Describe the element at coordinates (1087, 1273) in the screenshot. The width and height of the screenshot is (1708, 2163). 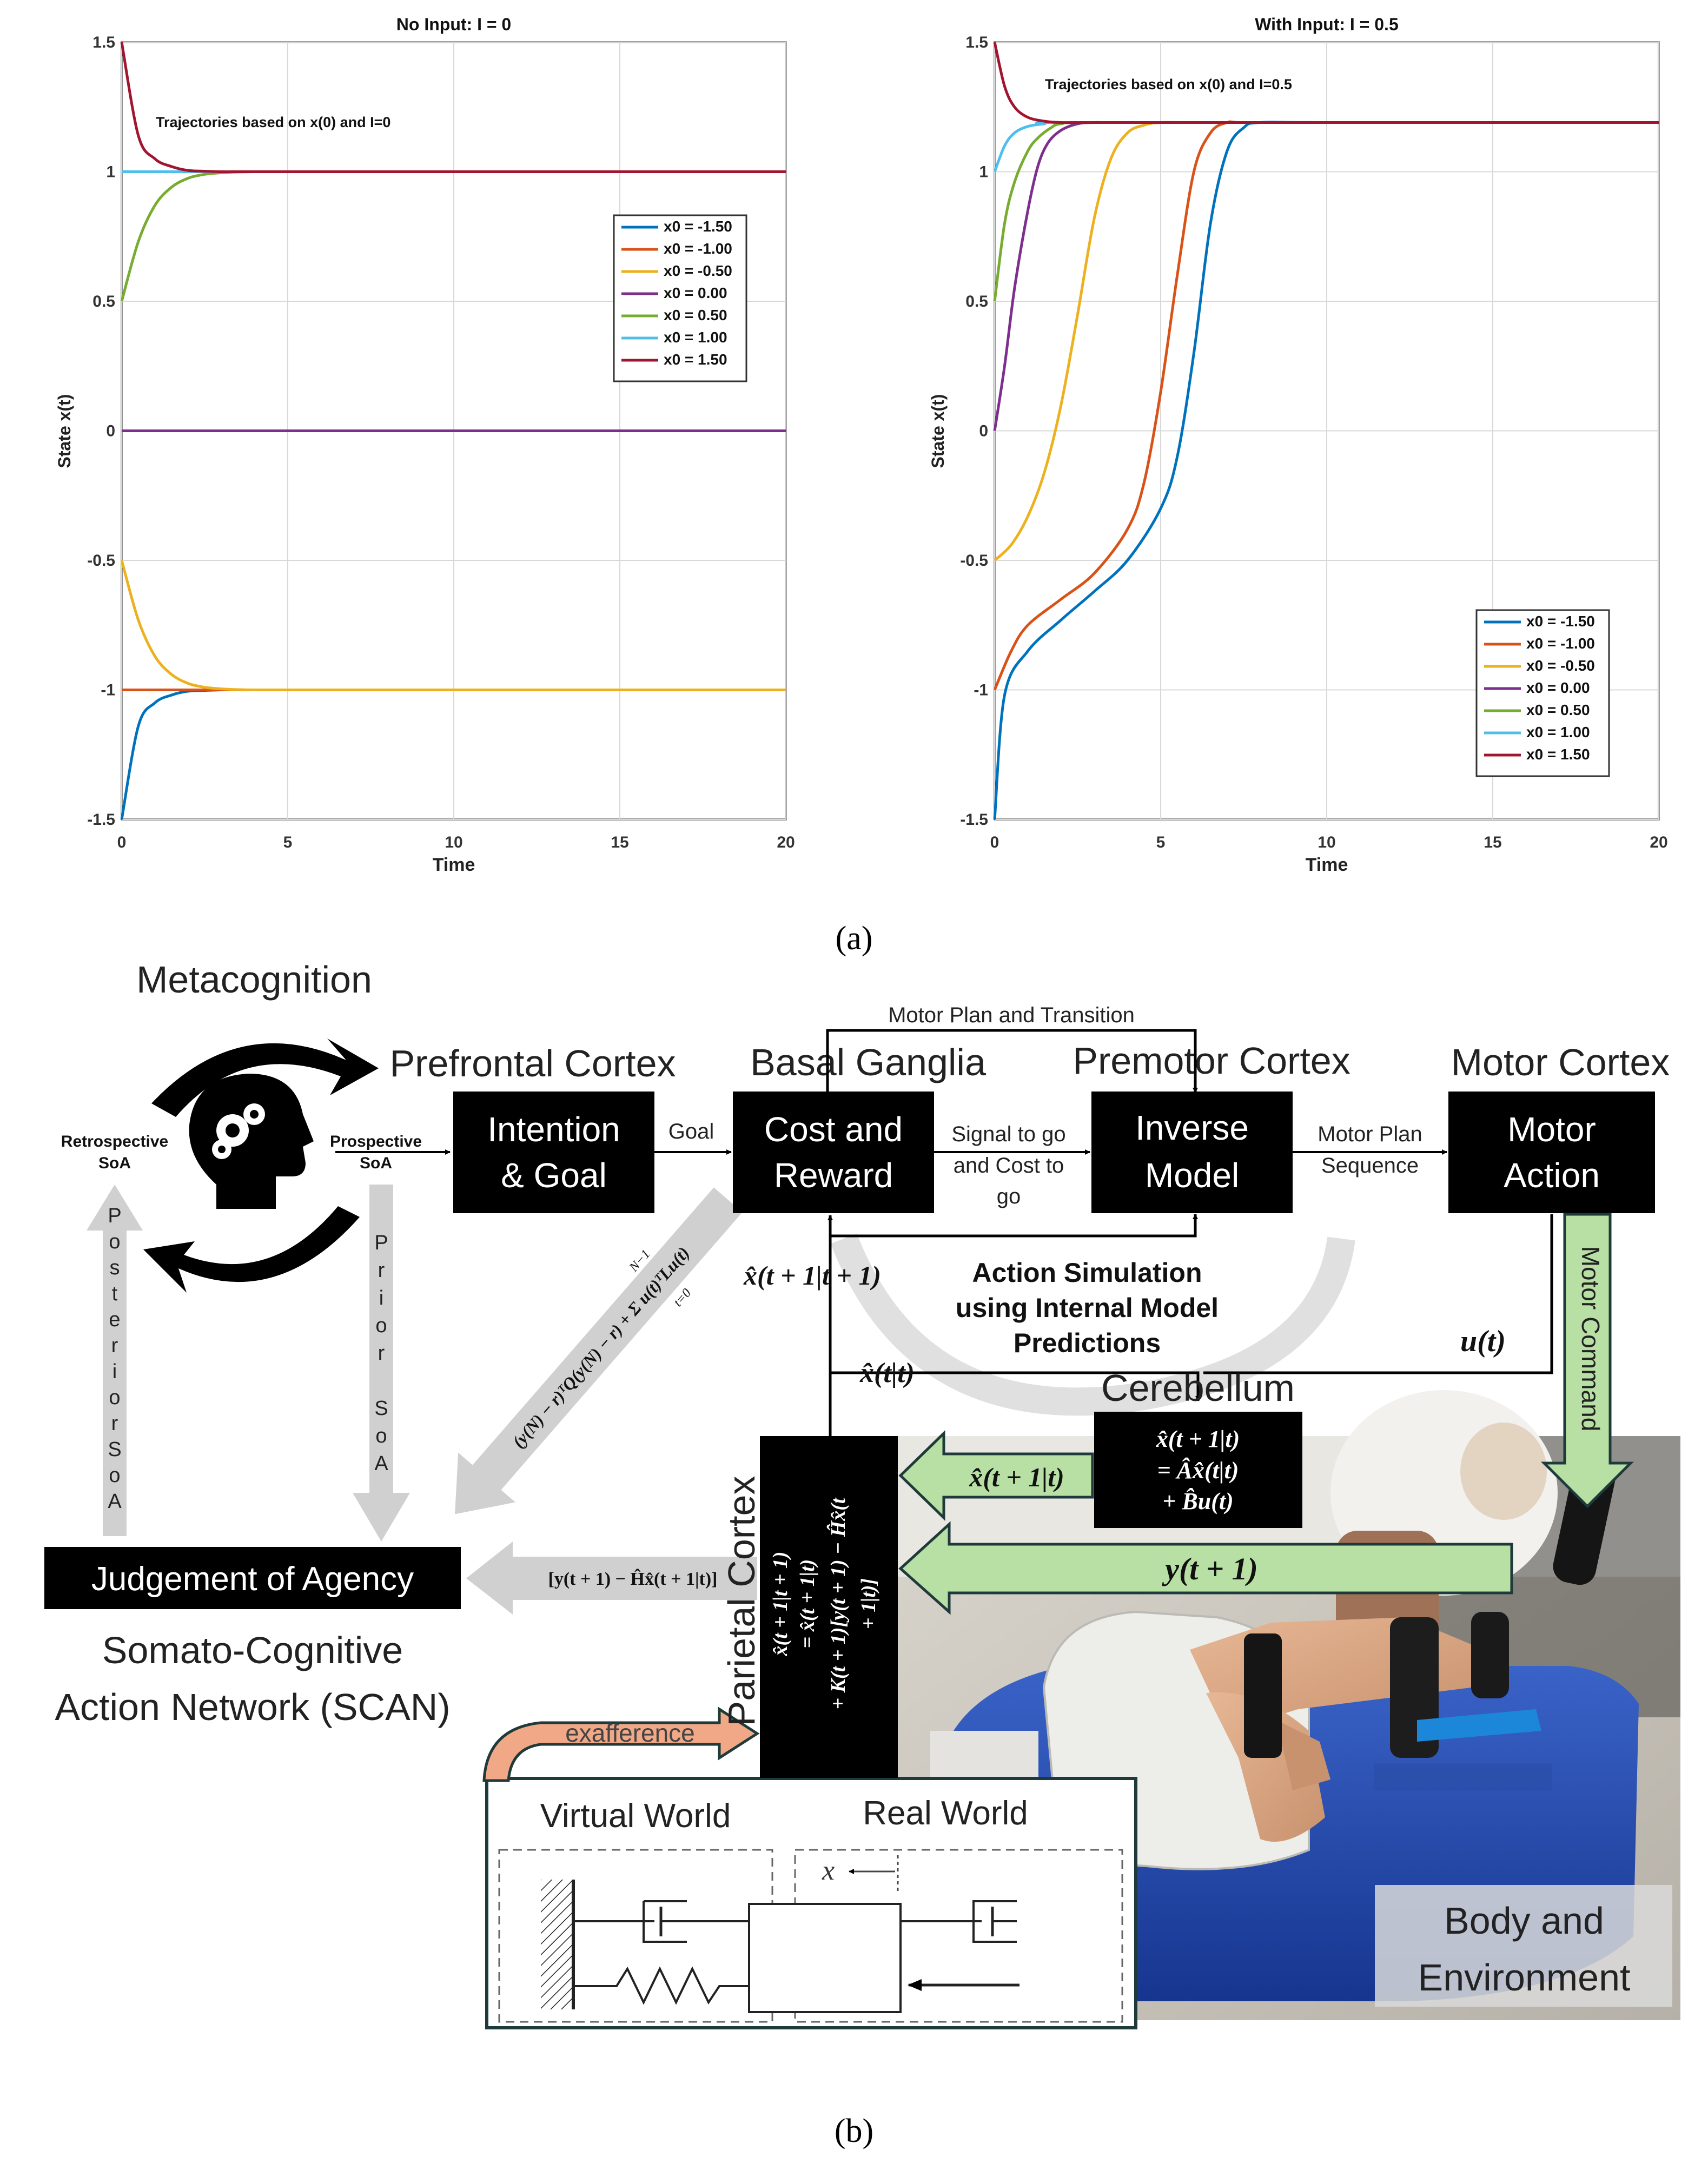
I see `action-simulation-label-1: Action Simulation` at that location.